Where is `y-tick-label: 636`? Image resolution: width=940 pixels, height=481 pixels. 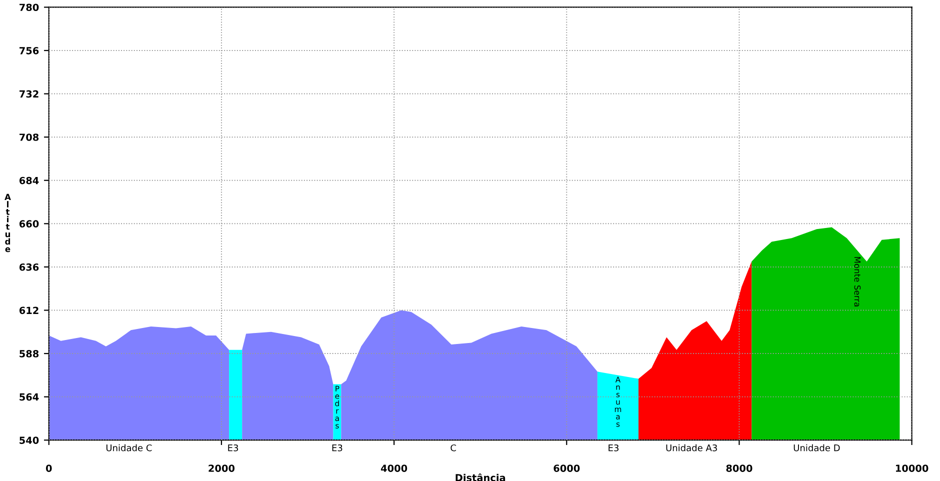 y-tick-label: 636 is located at coordinates (29, 267).